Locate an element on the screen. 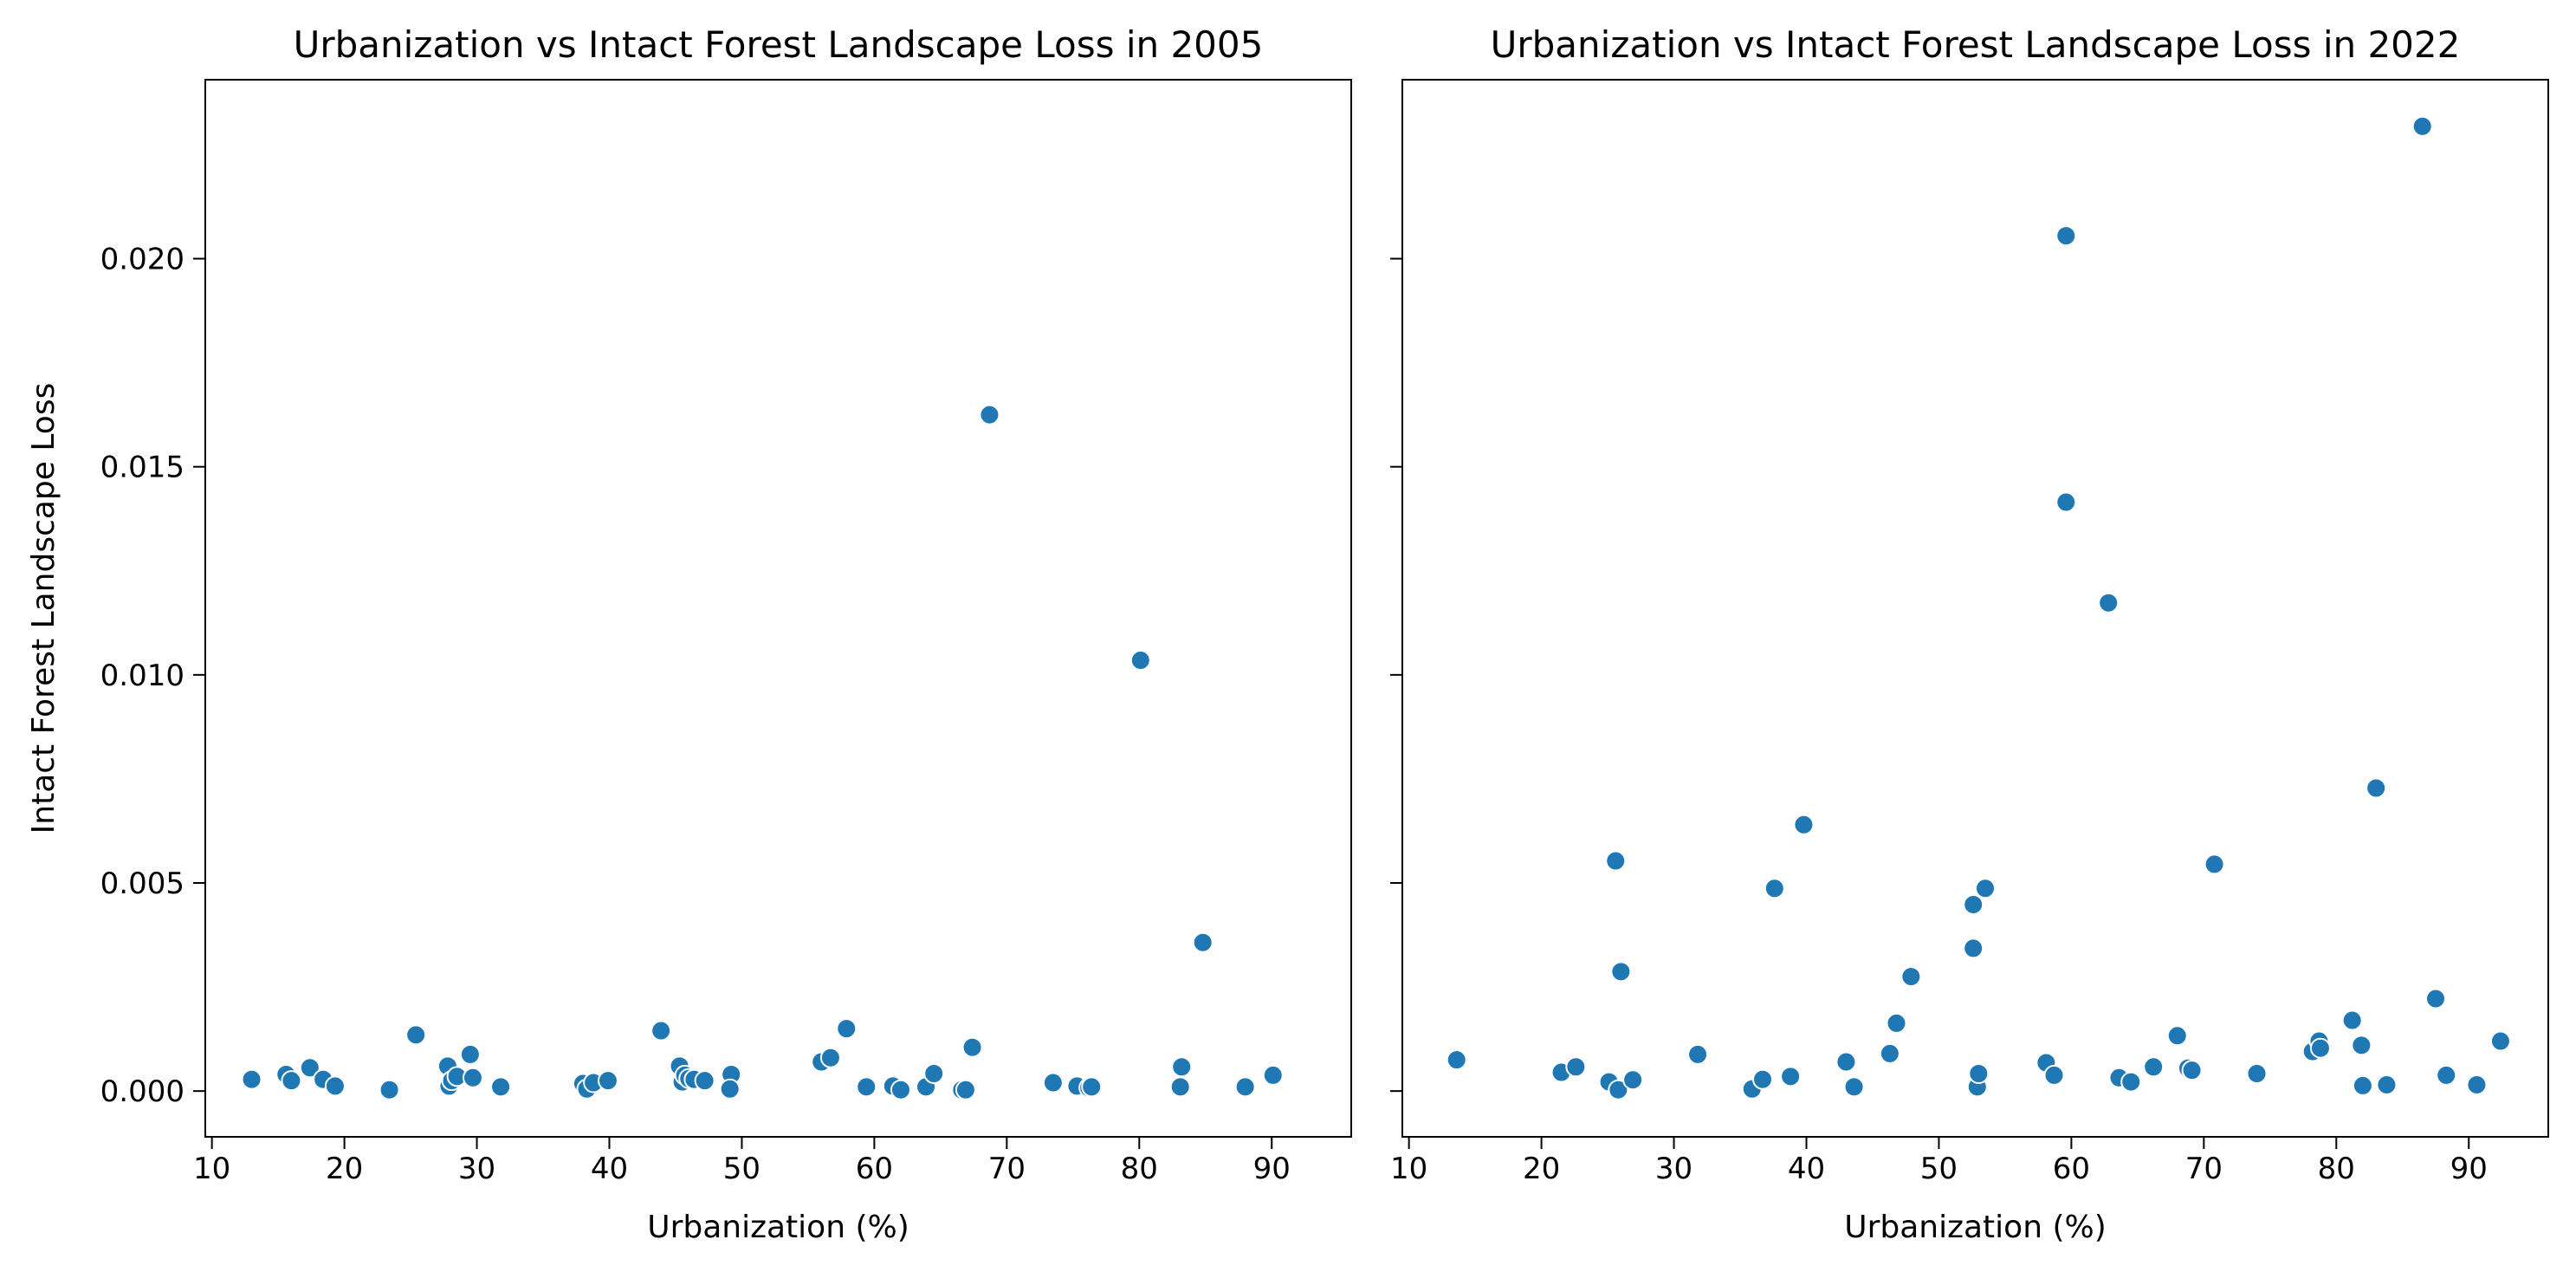  y-tick-label: 0.010 is located at coordinates (142, 676).